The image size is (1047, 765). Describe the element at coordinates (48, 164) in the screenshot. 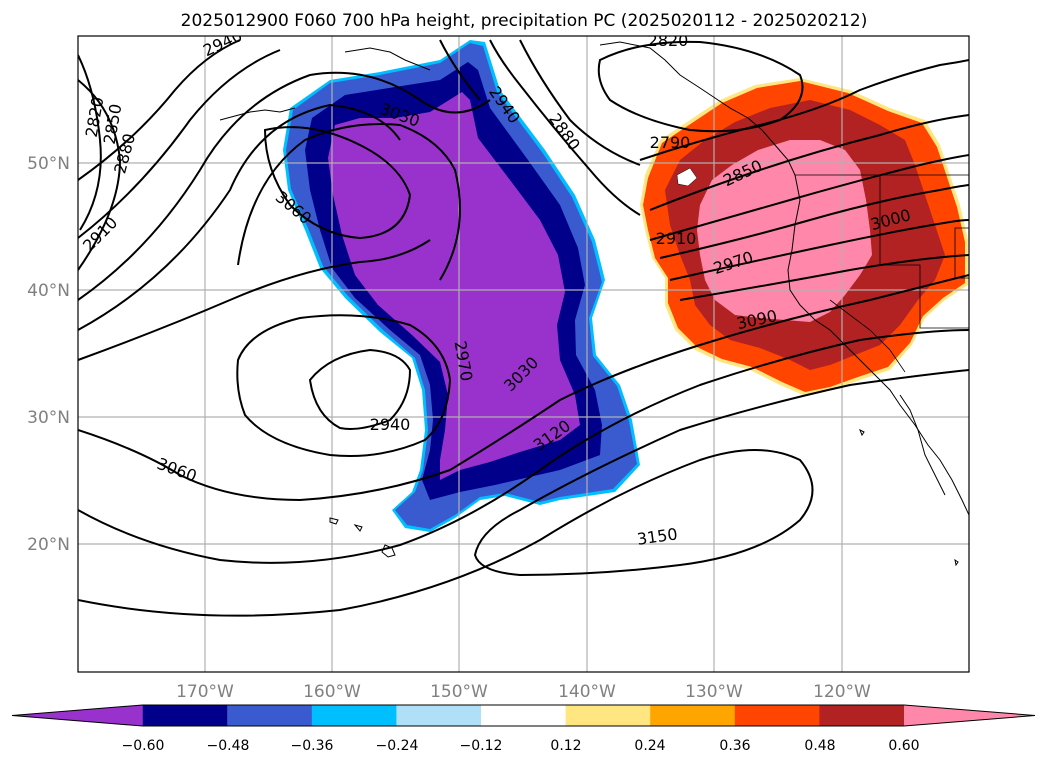

I see `lat-label: 50°N` at that location.